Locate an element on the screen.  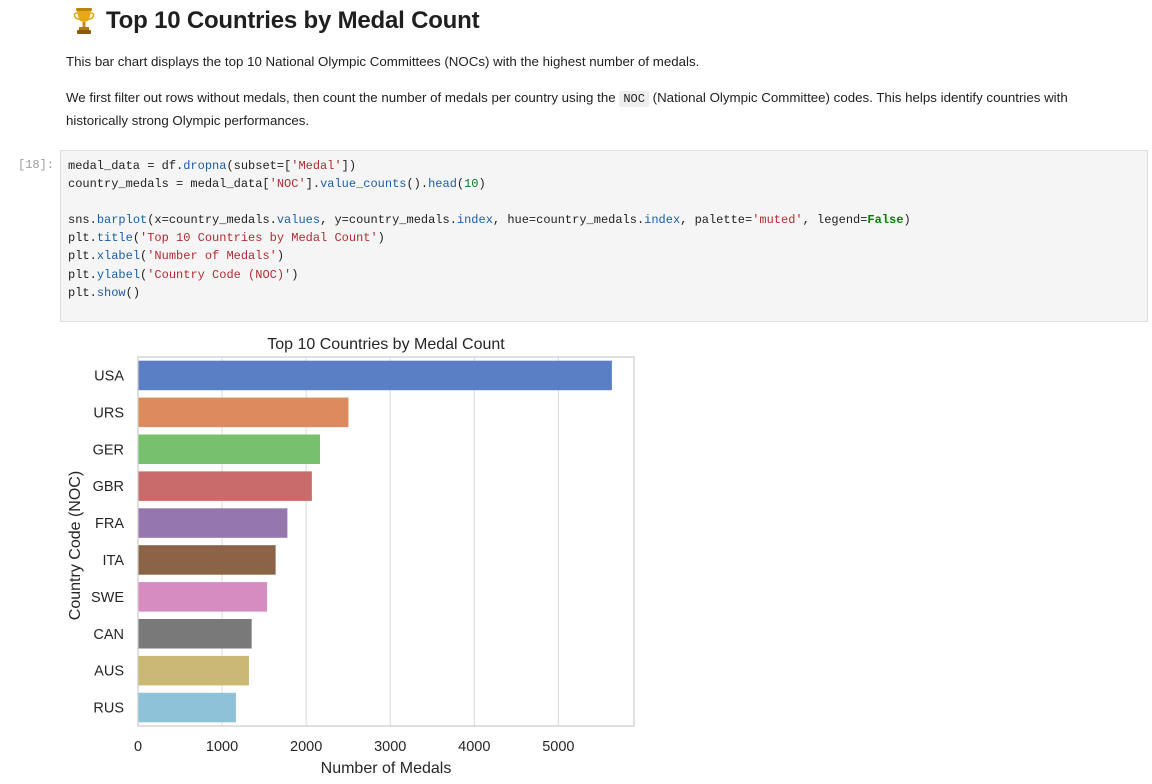
bar-gbr is located at coordinates (225, 486).